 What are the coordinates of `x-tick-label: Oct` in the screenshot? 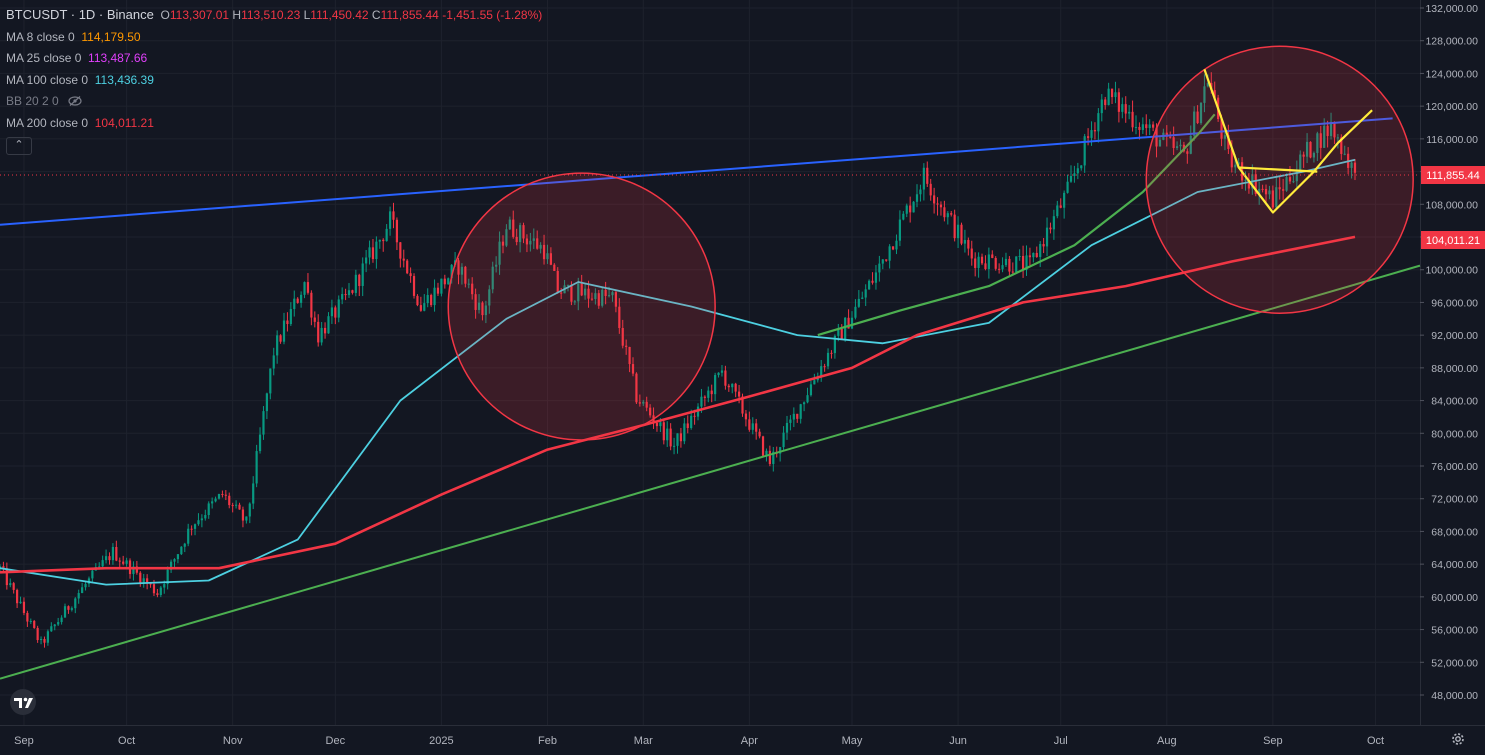 It's located at (126, 741).